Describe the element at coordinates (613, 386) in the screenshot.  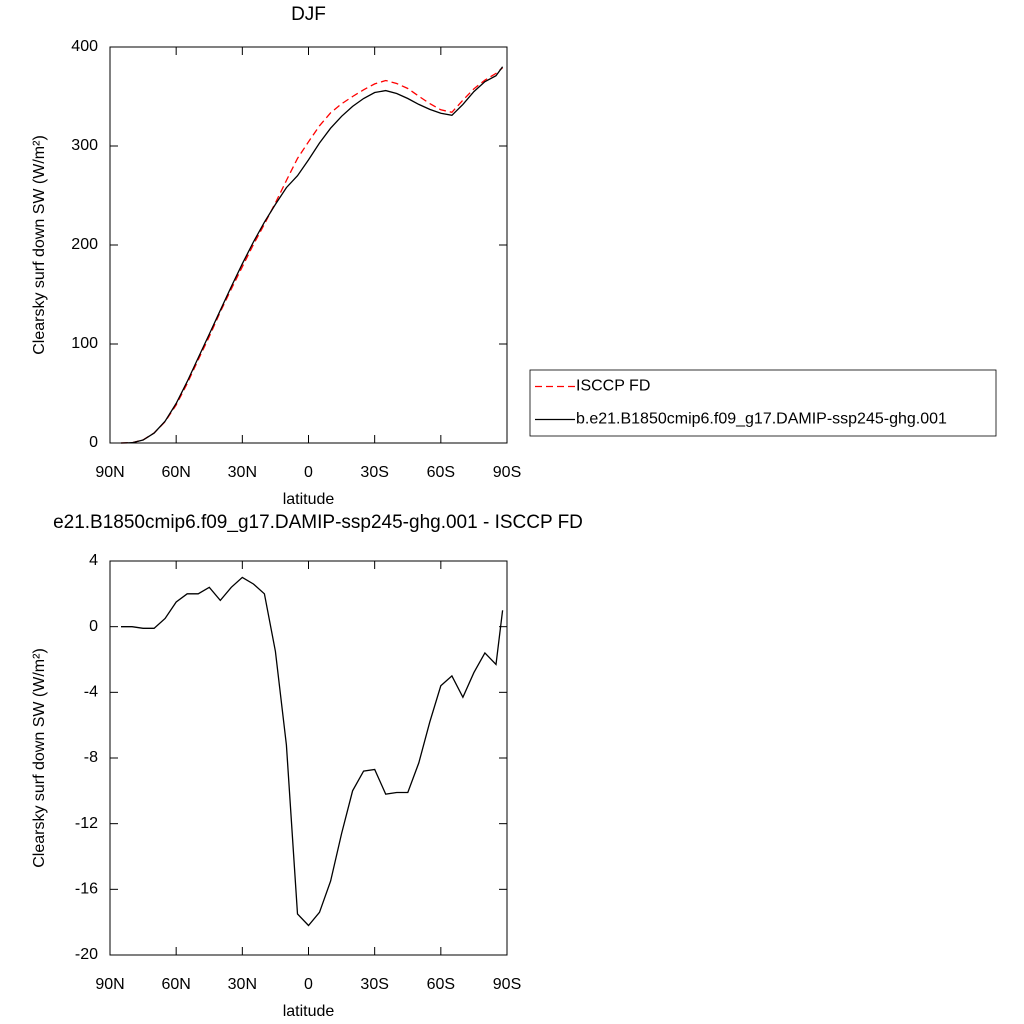
I see `legend-label: ISCCP FD` at that location.